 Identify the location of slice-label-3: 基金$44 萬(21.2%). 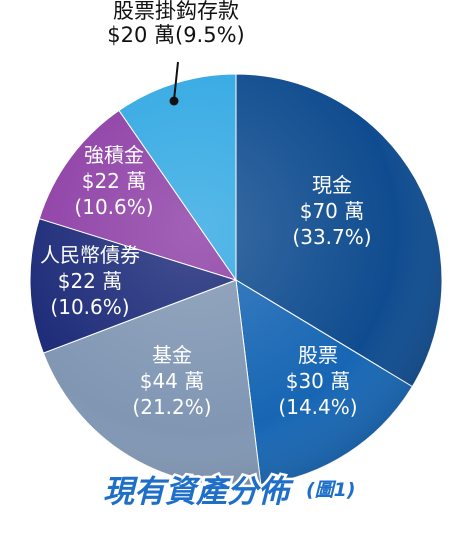
(171, 381).